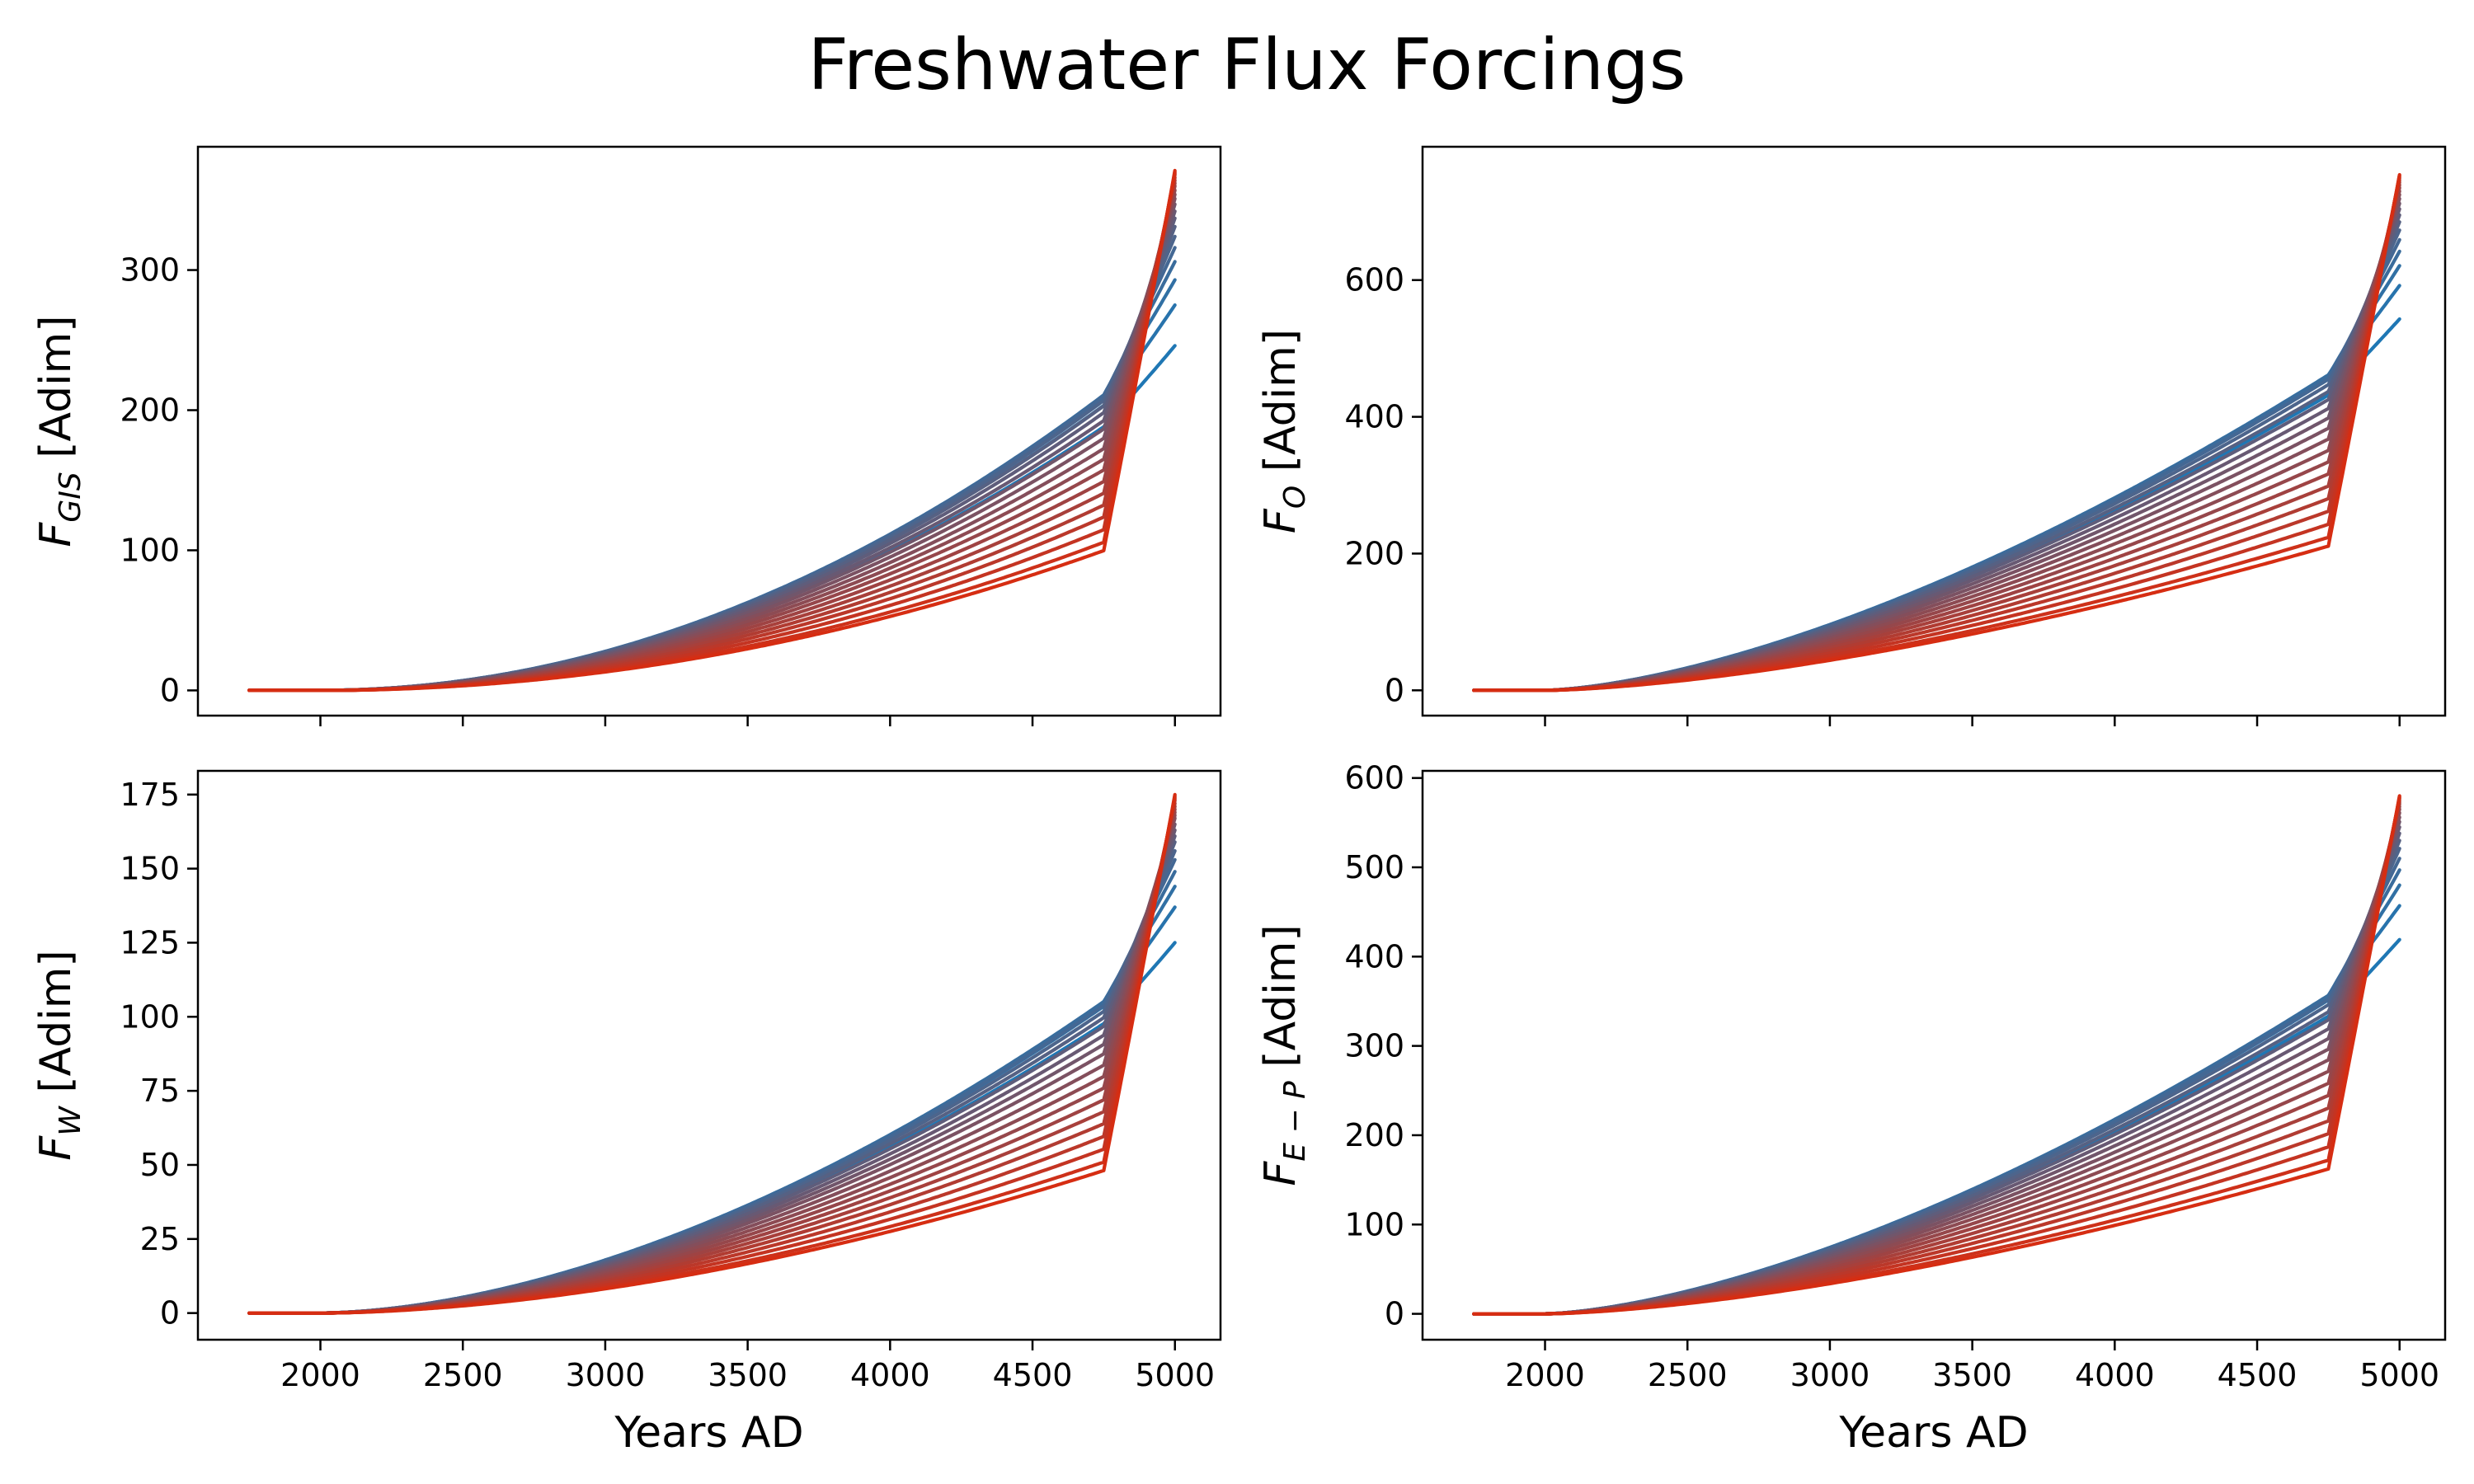 This screenshot has width=2474, height=1484. I want to click on y-tick-label-w-100: 100, so click(150, 1016).